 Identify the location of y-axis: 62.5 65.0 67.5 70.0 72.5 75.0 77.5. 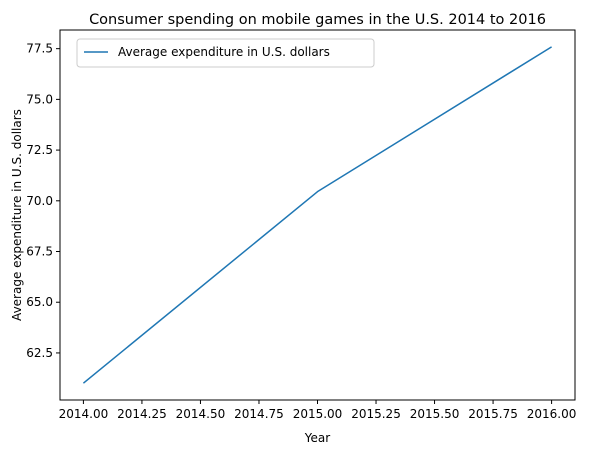
(43, 201).